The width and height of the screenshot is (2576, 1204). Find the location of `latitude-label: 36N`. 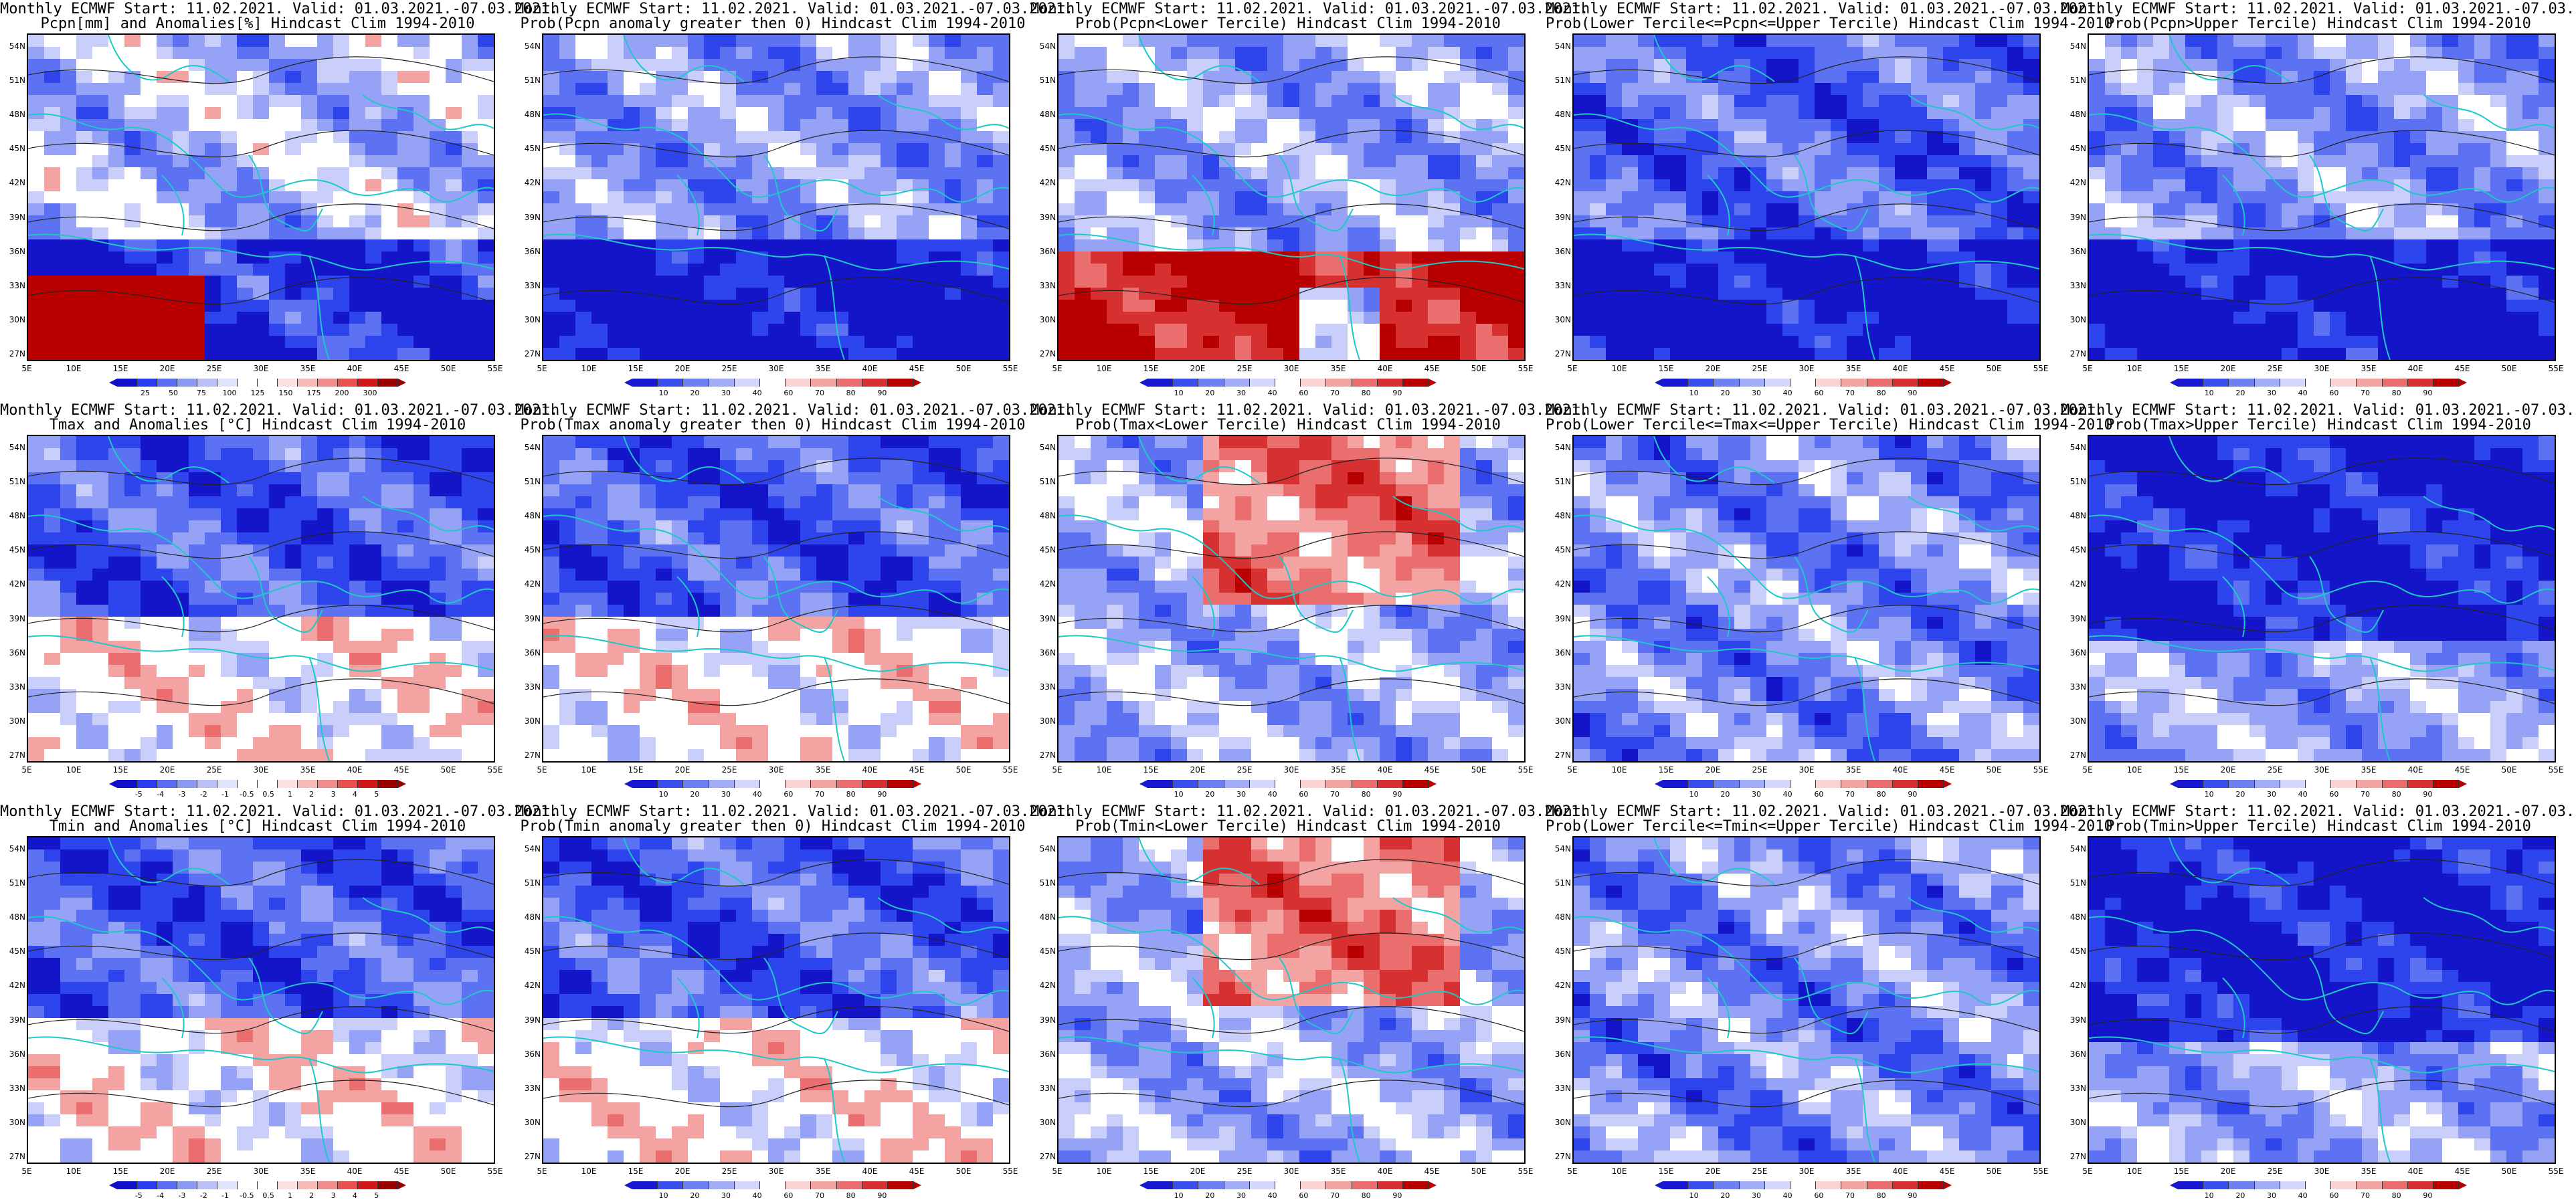

latitude-label: 36N is located at coordinates (1562, 251).